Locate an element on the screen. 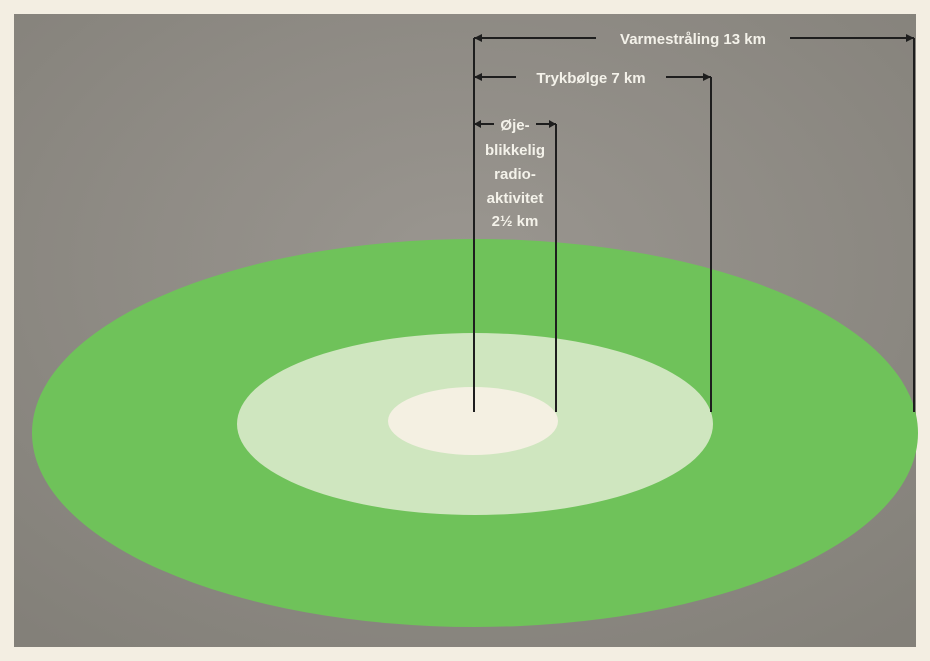  radioactivity-arrow-right is located at coordinates (552, 124).